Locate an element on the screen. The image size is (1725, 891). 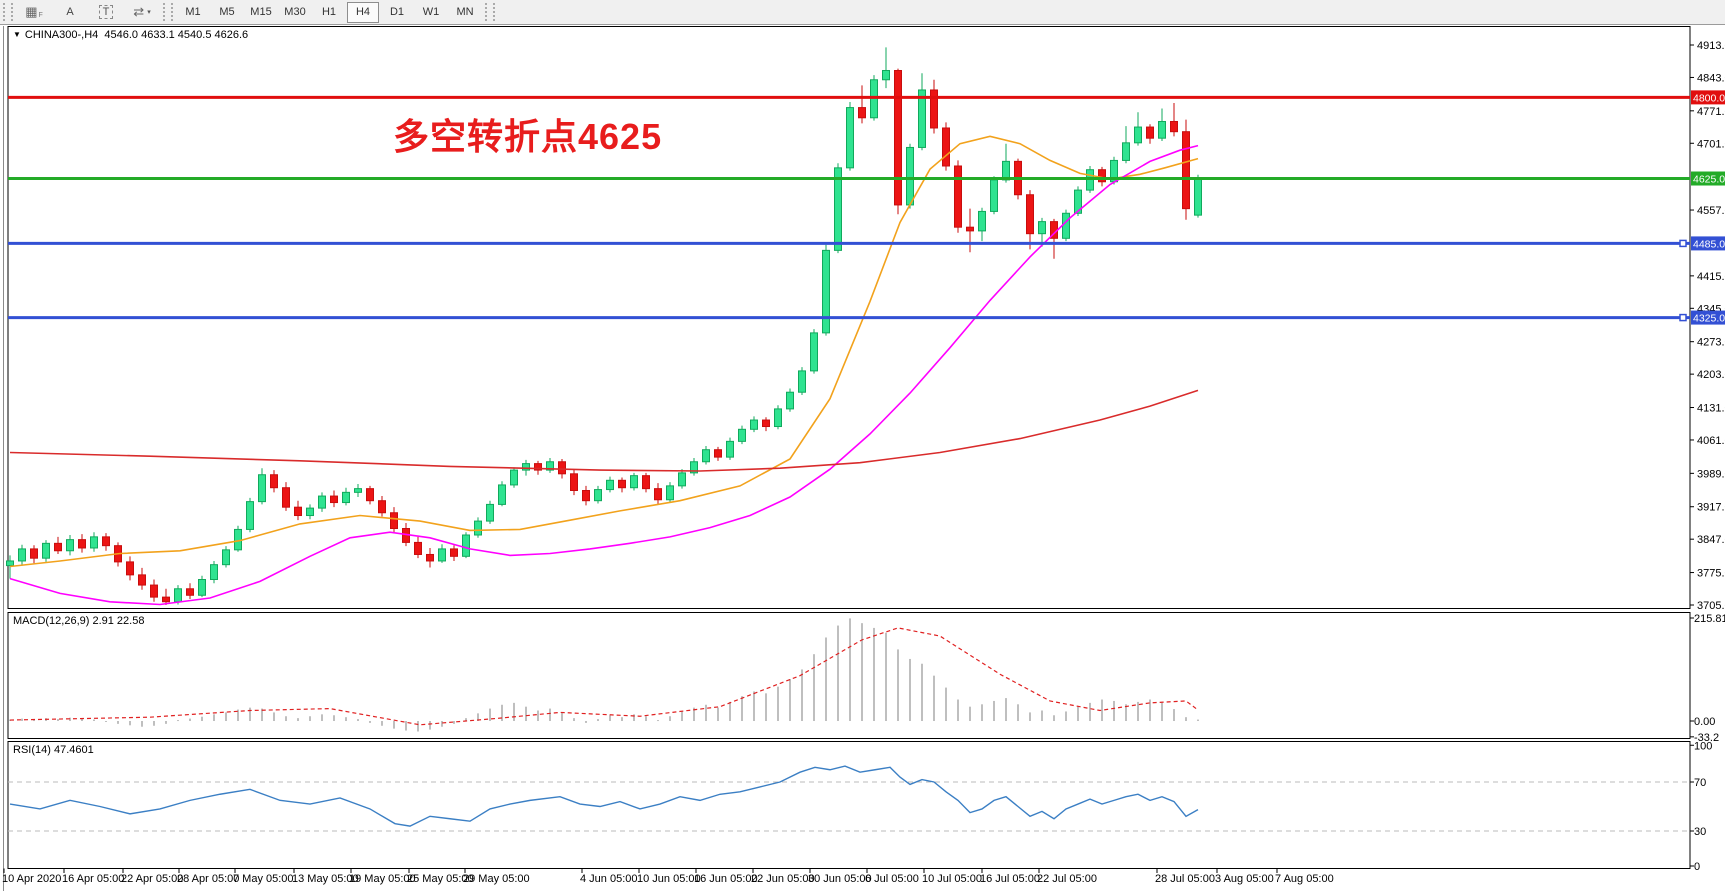
windows-grid-button: ▦ F is located at coordinates (34, 11).